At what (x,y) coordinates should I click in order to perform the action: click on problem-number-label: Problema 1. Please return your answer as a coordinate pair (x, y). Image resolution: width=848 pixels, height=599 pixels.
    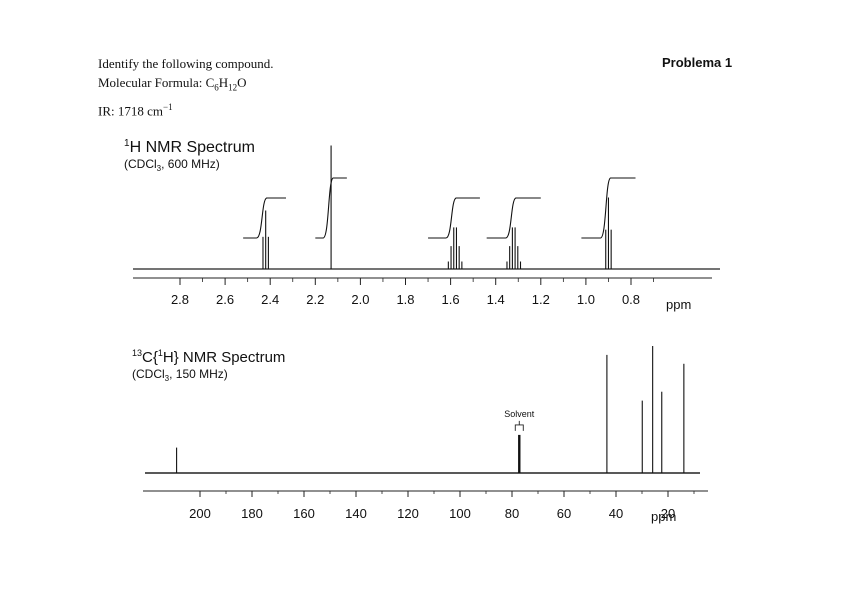
    Looking at the image, I should click on (697, 62).